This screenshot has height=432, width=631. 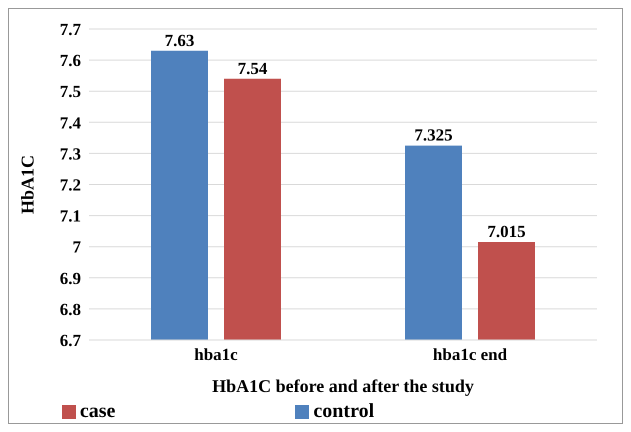 I want to click on y-tick-label: 7.2, so click(x=70, y=185).